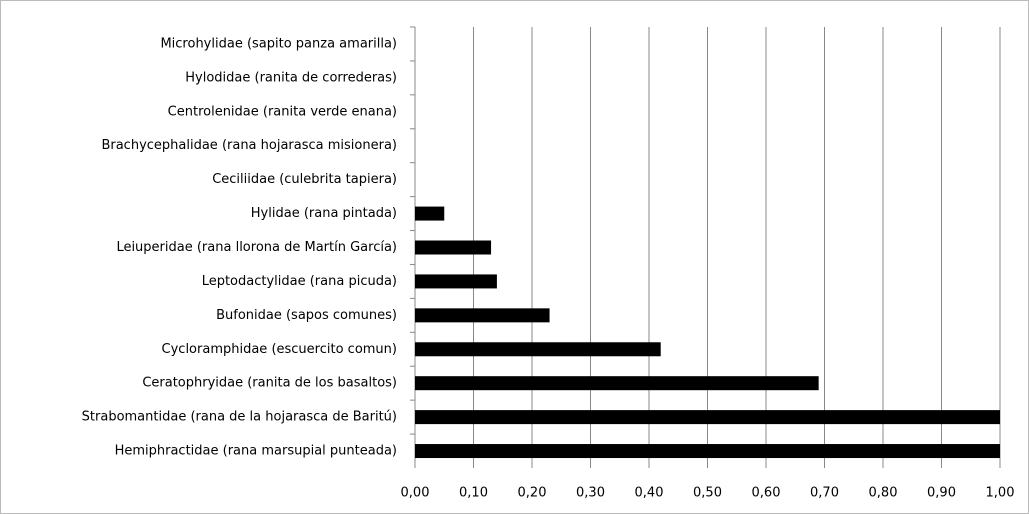 The image size is (1029, 514). I want to click on y-tick-label: Leptodactylidae (rana picuda), so click(299, 281).